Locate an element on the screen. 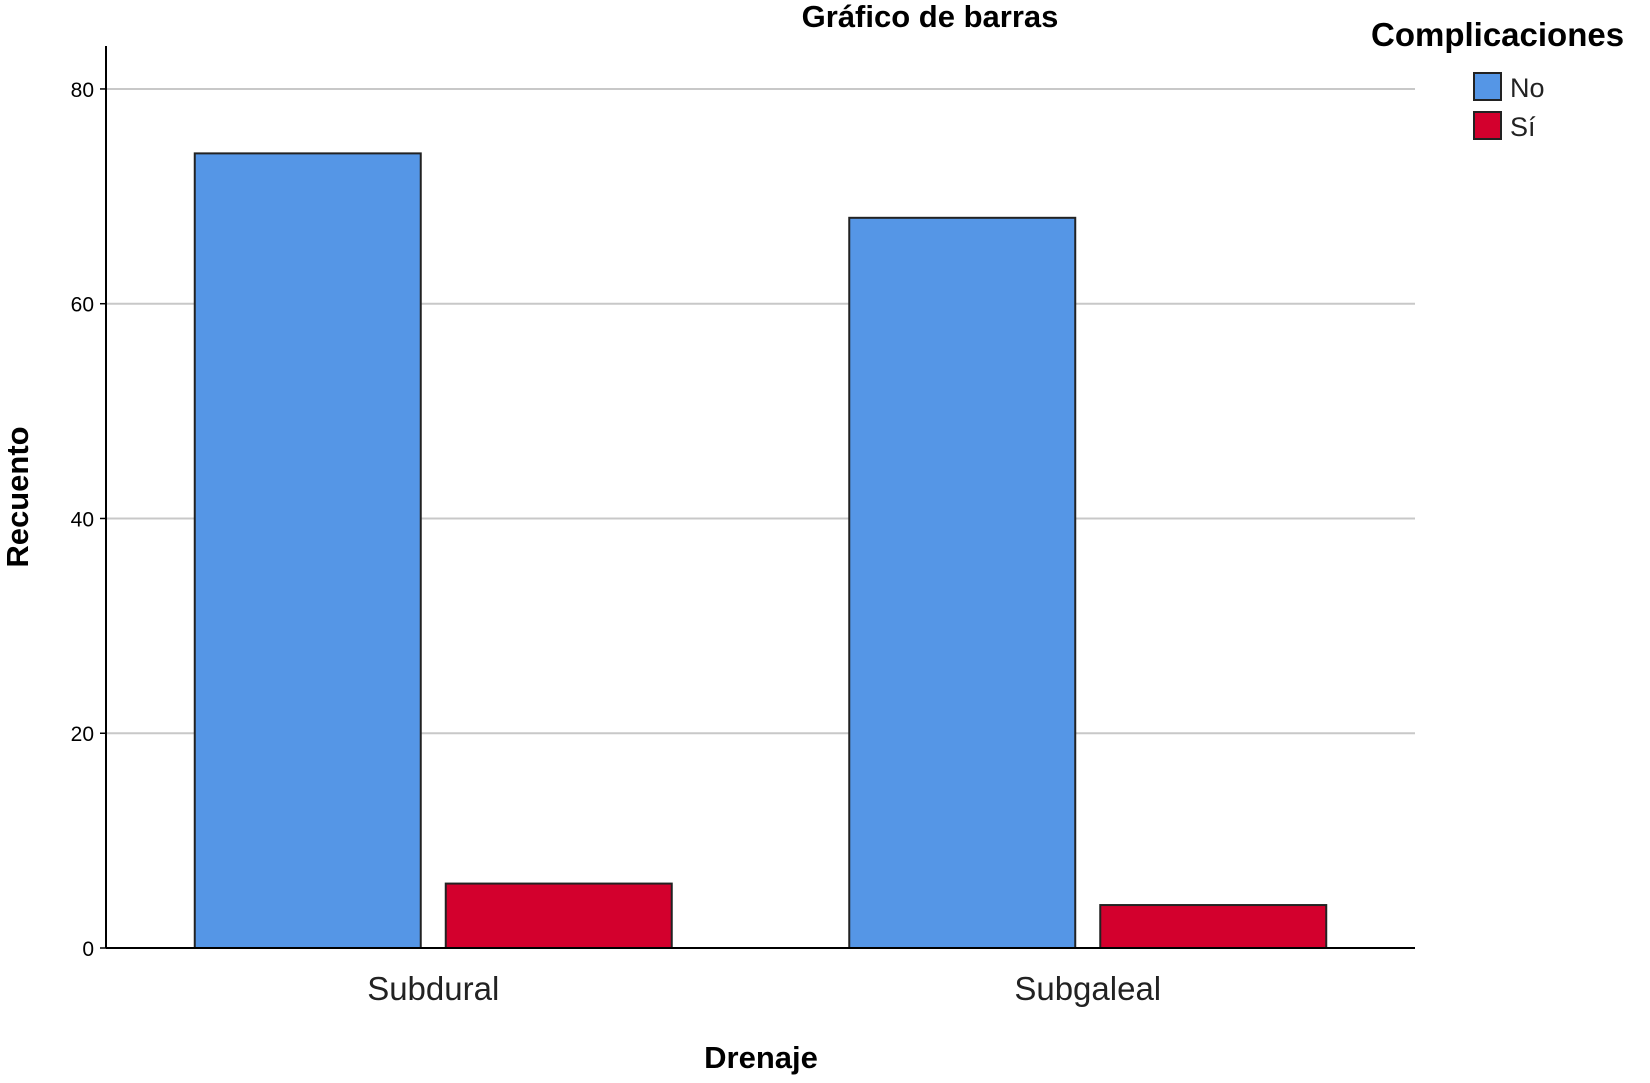  y-tick-label: 40 is located at coordinates (82, 519).